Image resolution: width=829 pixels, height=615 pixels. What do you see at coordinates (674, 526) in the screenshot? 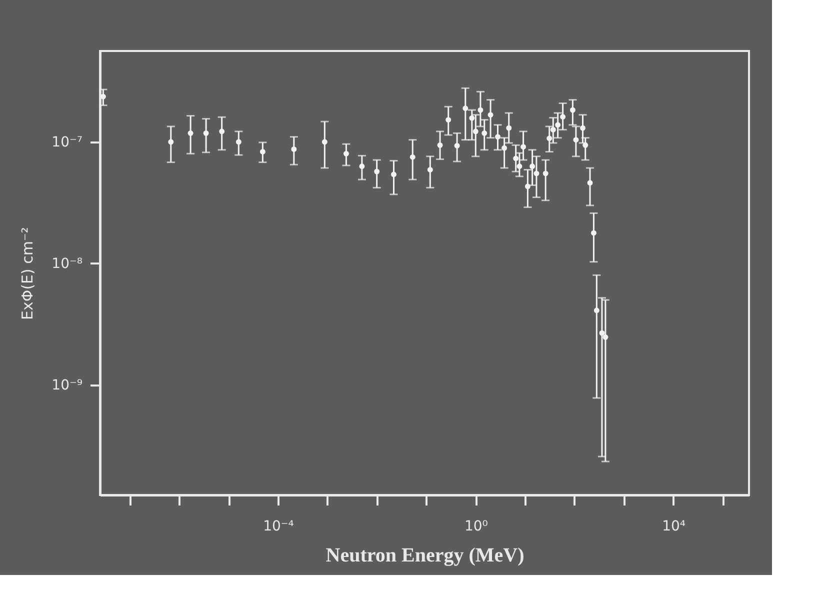
I see `x-tick-label: 10⁴` at bounding box center [674, 526].